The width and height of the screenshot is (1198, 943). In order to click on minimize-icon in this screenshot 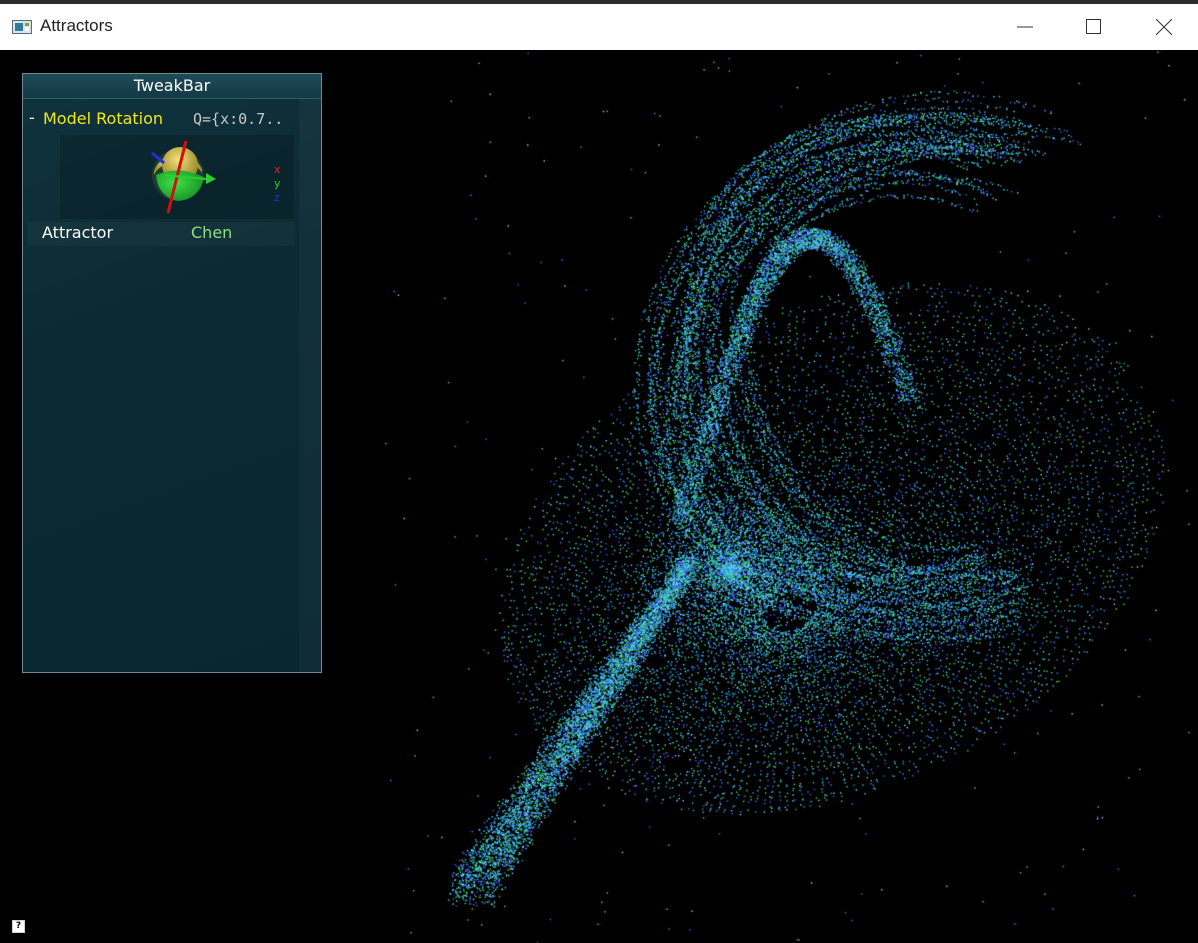, I will do `click(1025, 27)`.